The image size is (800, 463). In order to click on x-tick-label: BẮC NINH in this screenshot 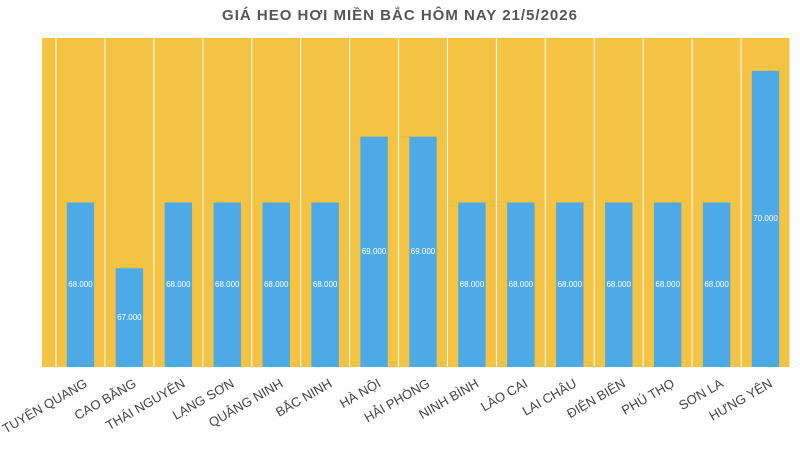, I will do `click(303, 398)`.